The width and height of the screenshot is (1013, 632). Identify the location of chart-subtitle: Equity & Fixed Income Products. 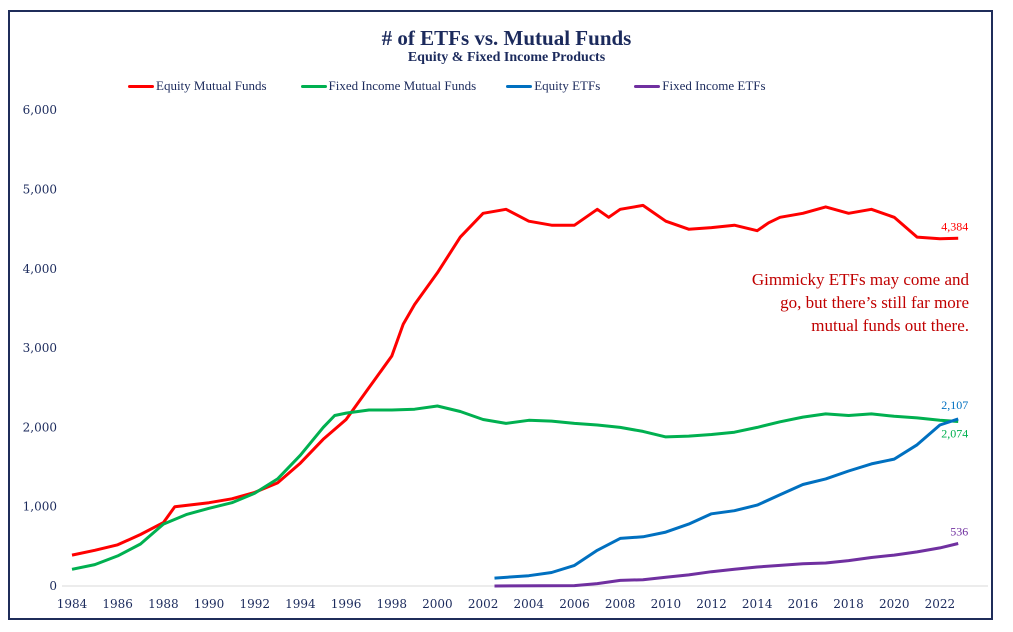
(506, 57).